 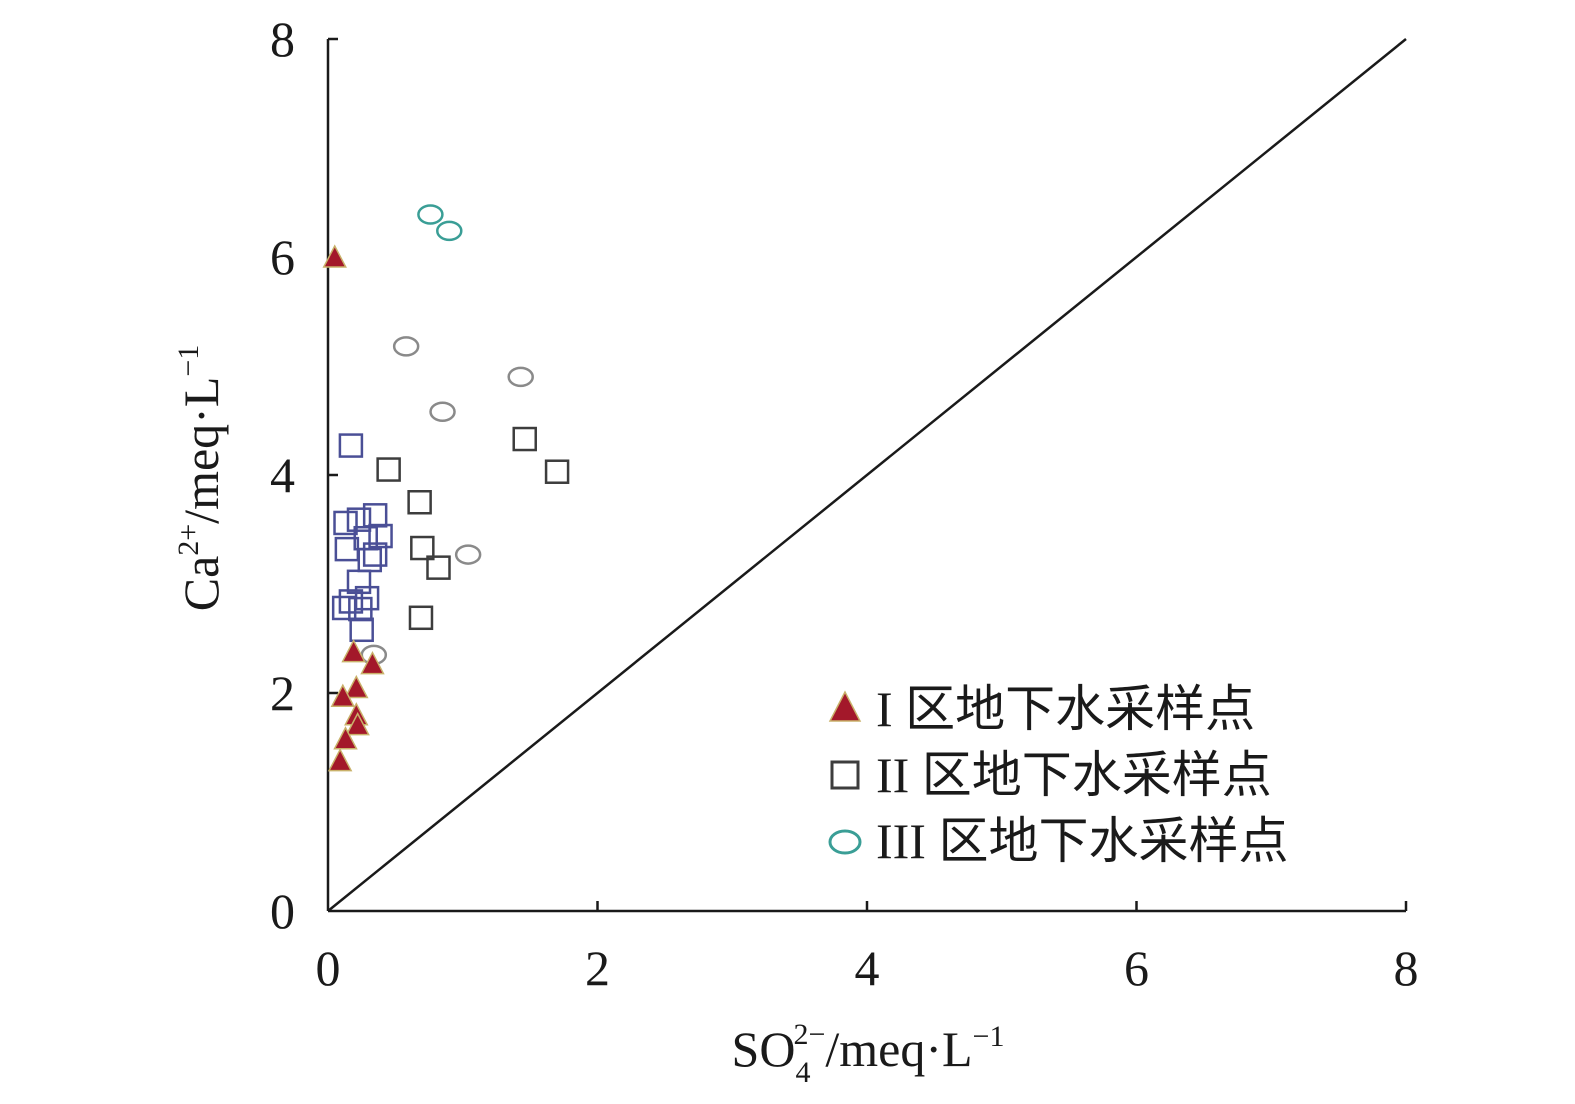 I want to click on legend-label-zone-2: II 区地下水采样点, so click(x=1074, y=775).